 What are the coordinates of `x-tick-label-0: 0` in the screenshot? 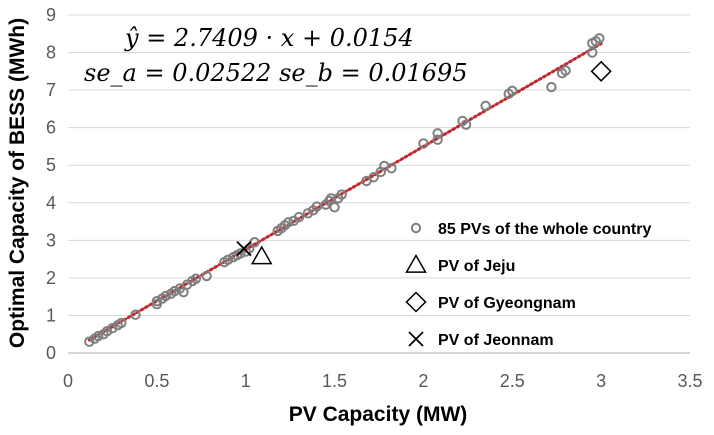 It's located at (68, 381).